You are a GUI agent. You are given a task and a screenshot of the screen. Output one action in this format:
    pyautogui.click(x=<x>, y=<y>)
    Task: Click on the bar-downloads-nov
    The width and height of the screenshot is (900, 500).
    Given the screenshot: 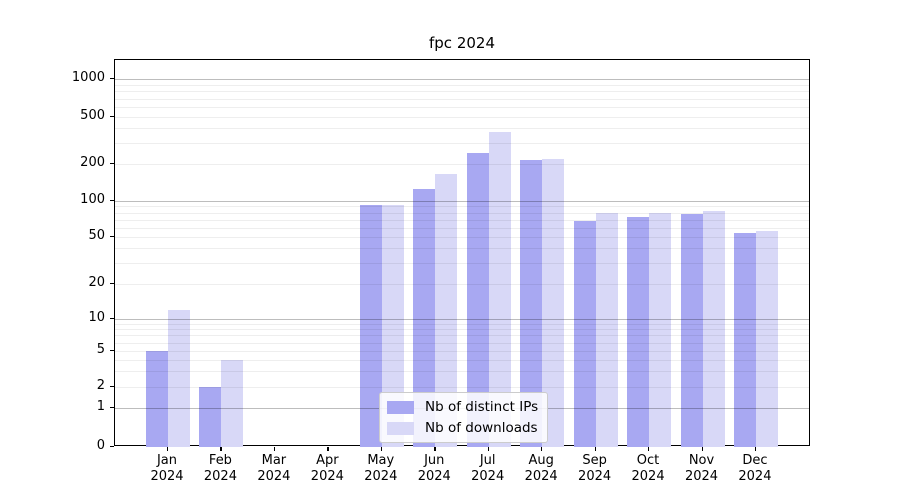 What is the action you would take?
    pyautogui.click(x=713, y=329)
    